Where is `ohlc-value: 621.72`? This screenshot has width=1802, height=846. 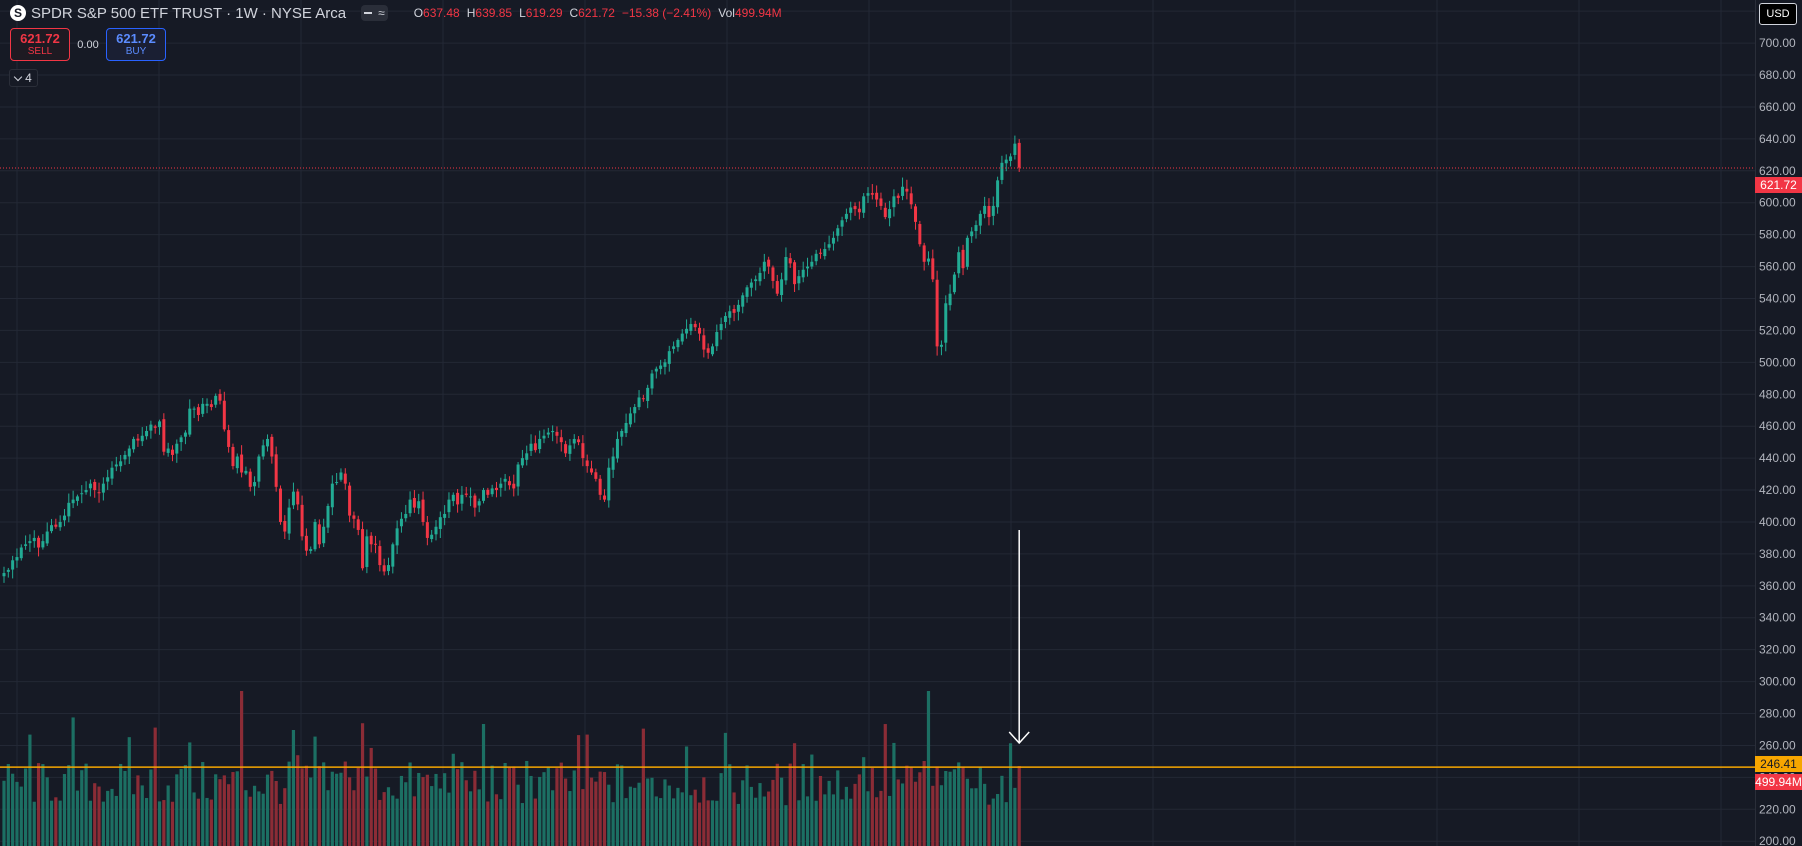 ohlc-value: 621.72 is located at coordinates (596, 13).